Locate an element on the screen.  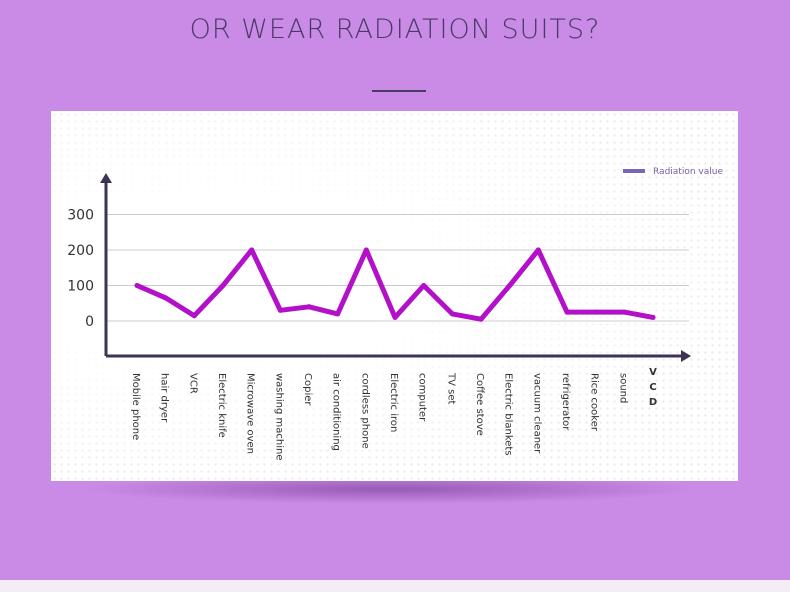
x-tick-label: refrigerator is located at coordinates (565, 402).